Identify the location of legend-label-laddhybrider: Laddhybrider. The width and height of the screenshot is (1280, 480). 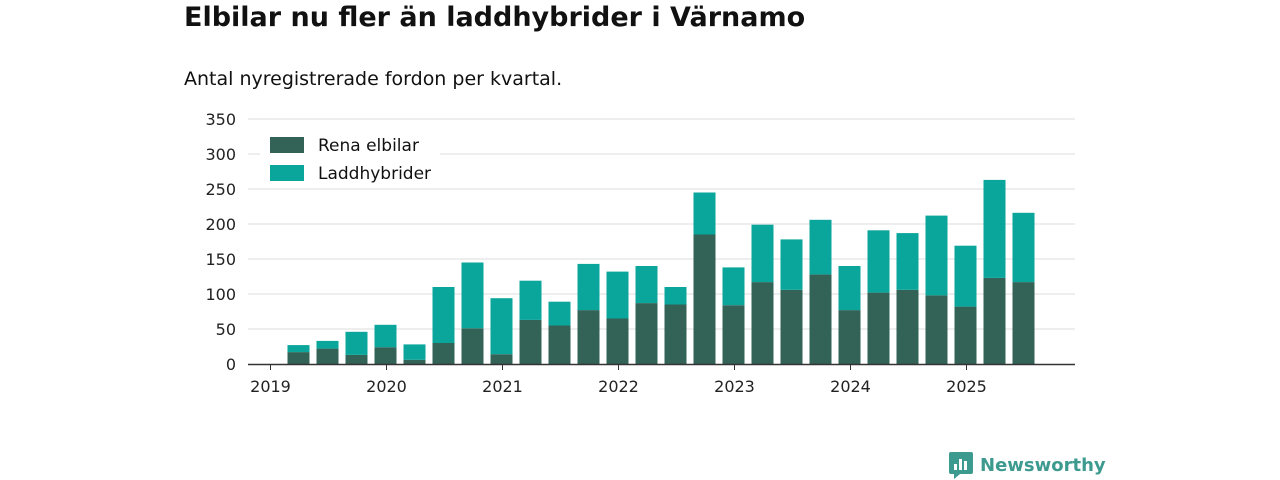
(374, 174).